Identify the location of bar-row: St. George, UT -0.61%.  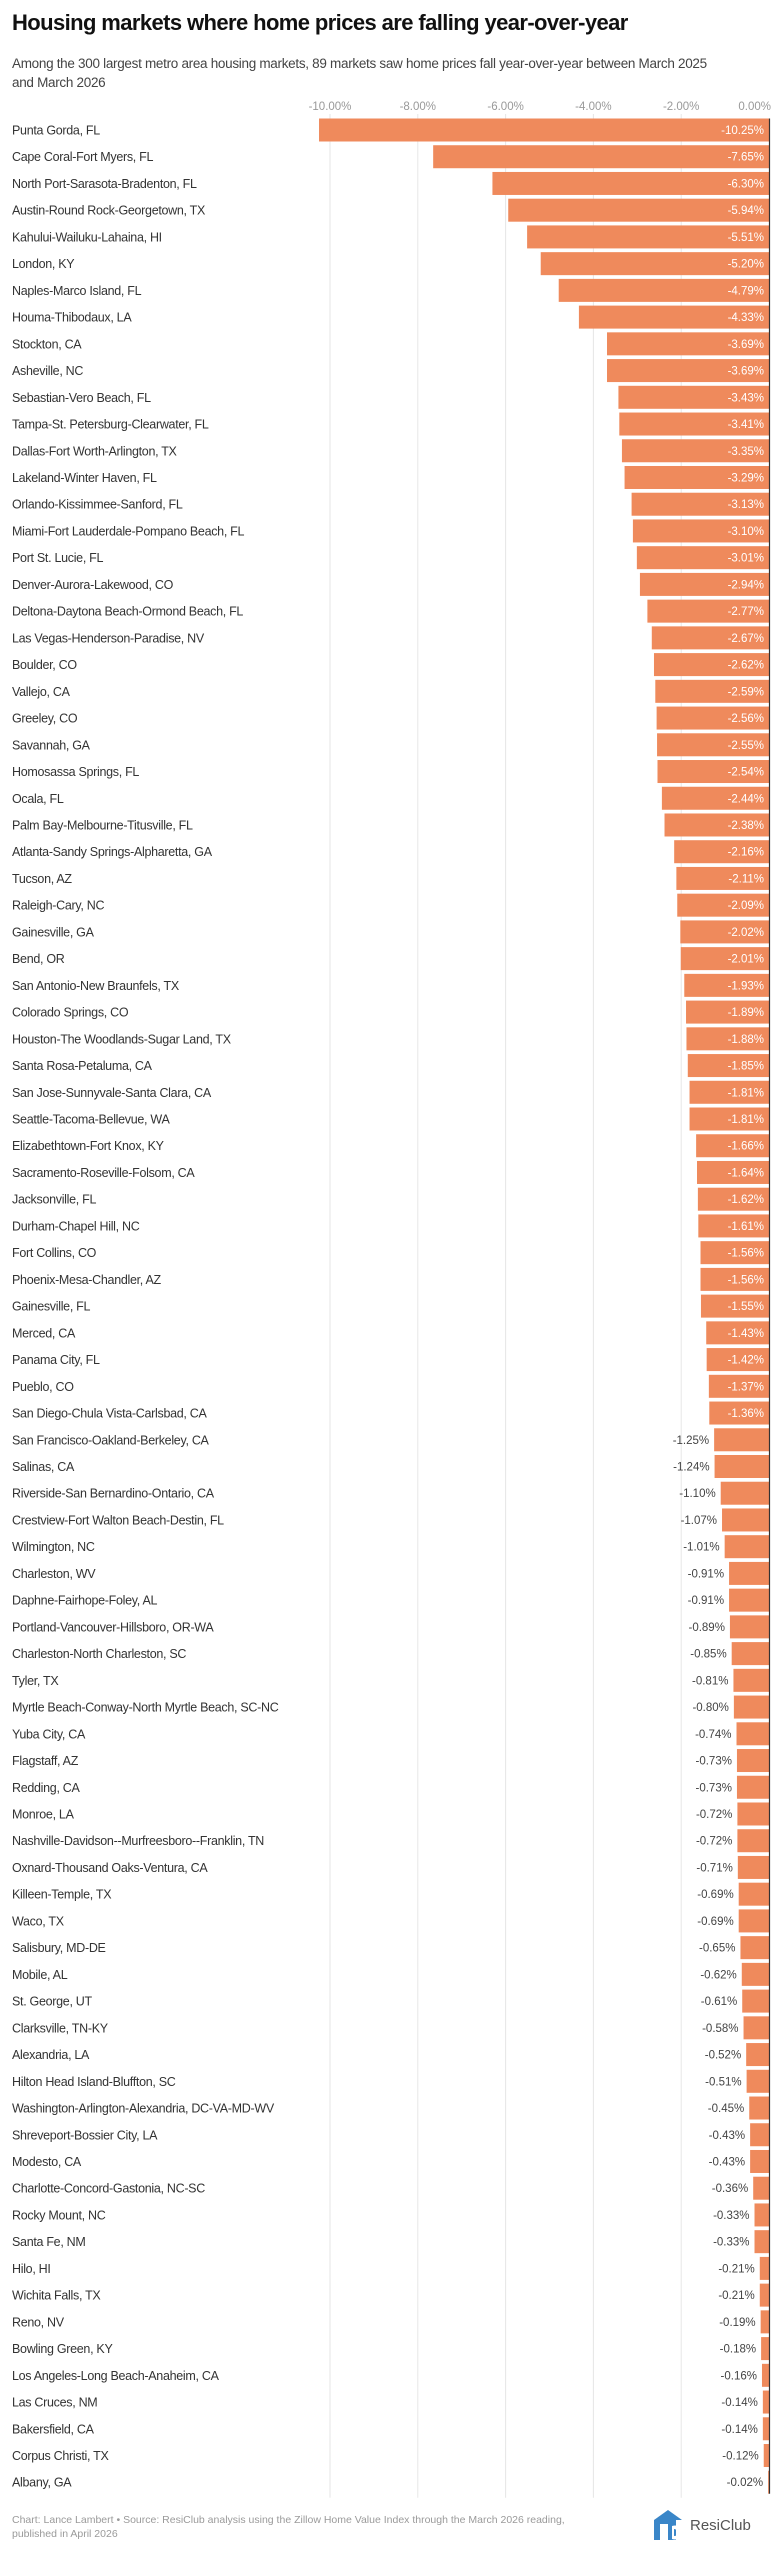
(390, 2001).